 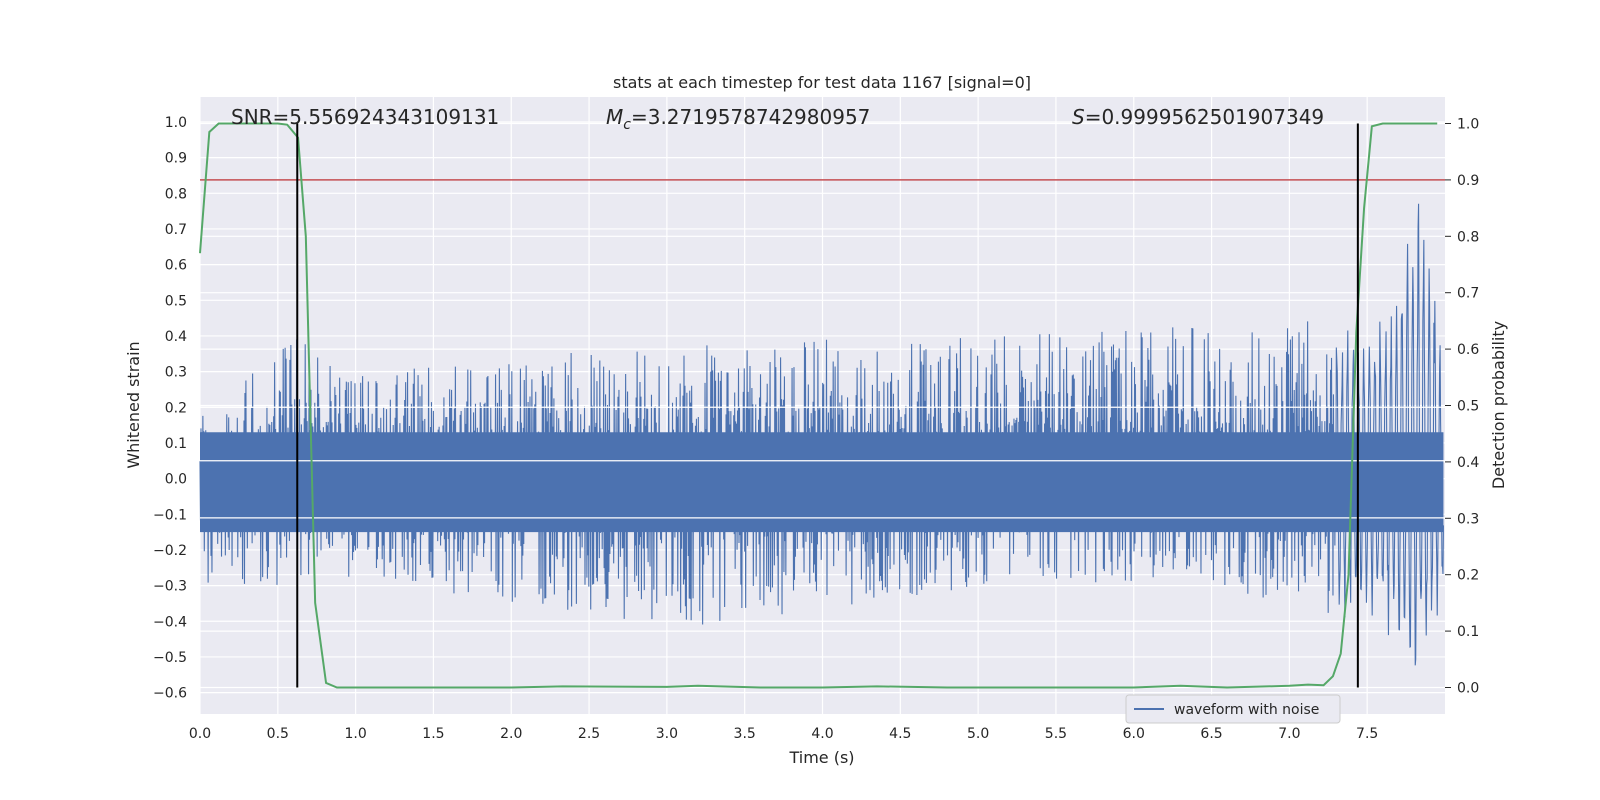 I want to click on waveform-band, so click(x=822, y=482).